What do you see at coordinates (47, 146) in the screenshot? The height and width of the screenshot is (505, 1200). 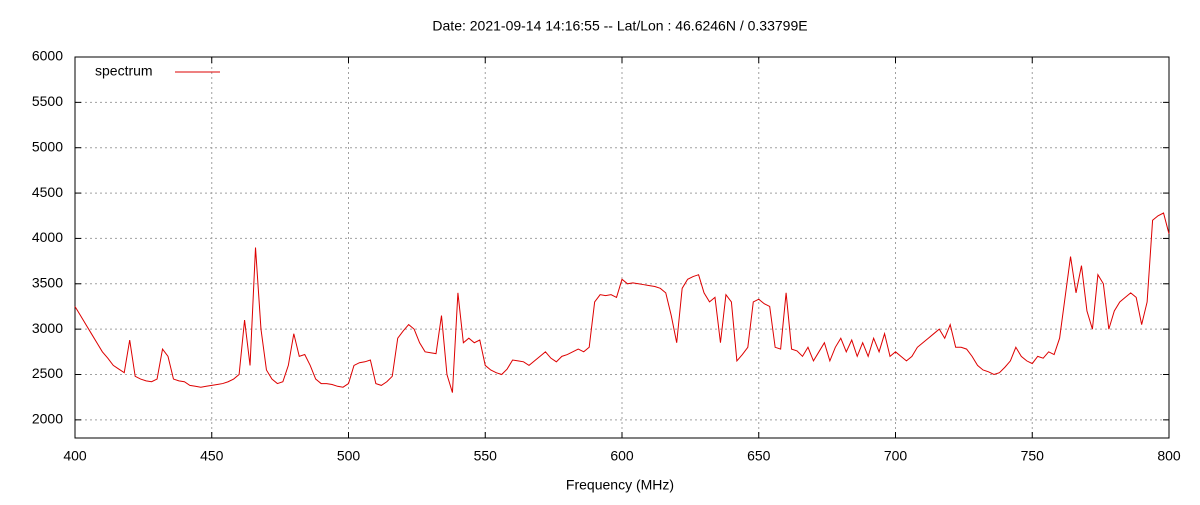 I see `y-tick-label: 5000` at bounding box center [47, 146].